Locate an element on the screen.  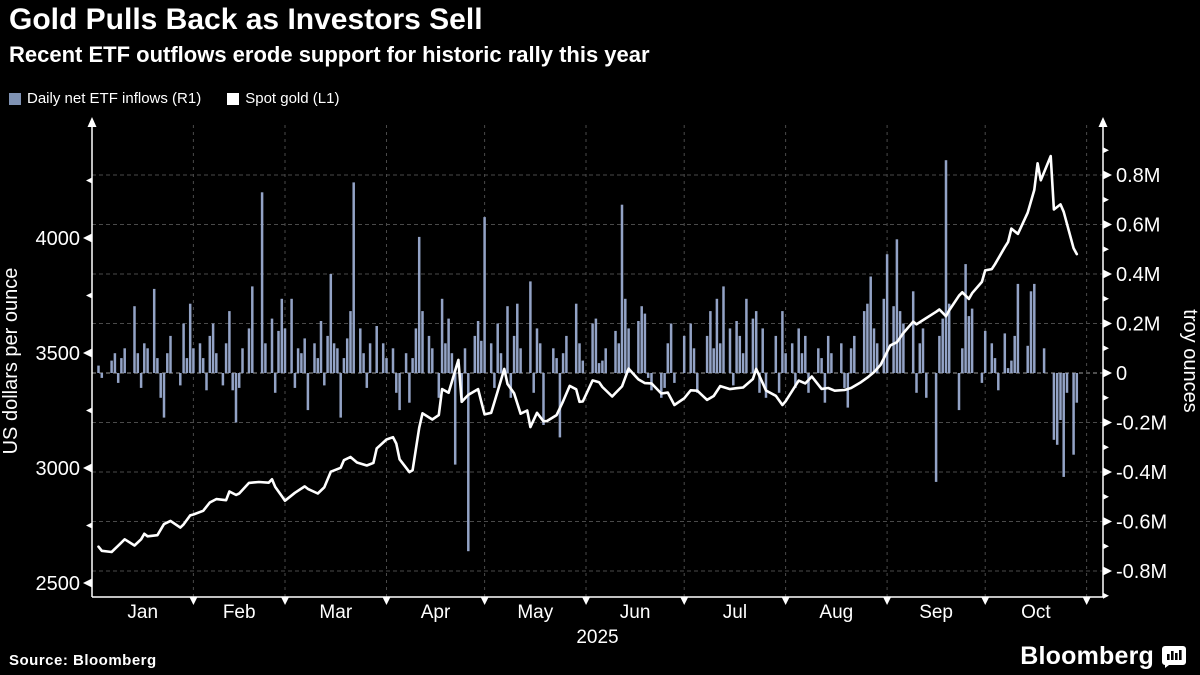
month-label: Aug is located at coordinates (836, 612).